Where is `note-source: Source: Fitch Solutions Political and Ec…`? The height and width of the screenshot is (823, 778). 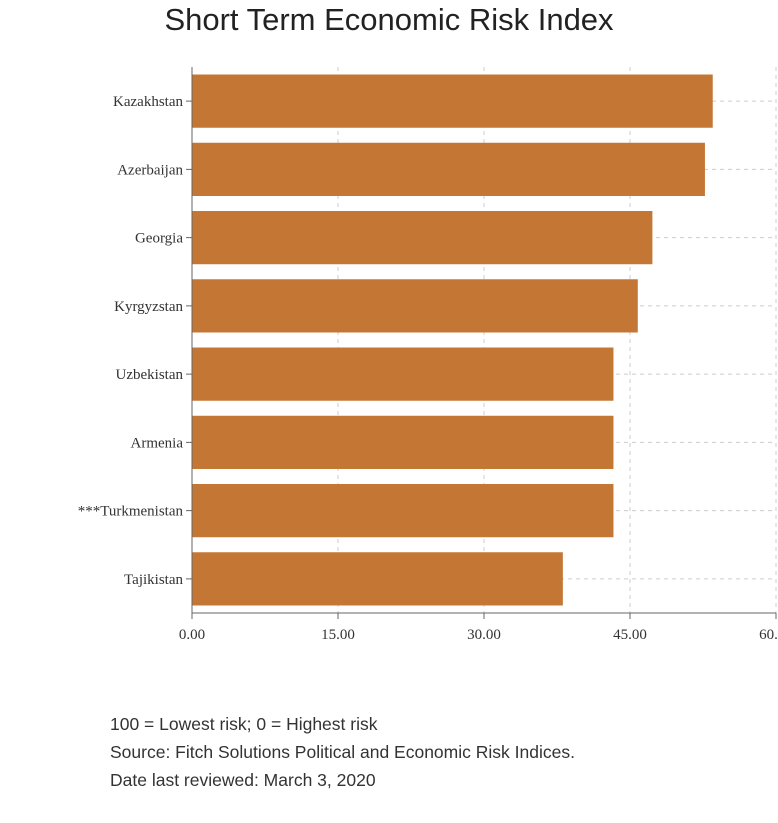 note-source: Source: Fitch Solutions Political and Ec… is located at coordinates (342, 752).